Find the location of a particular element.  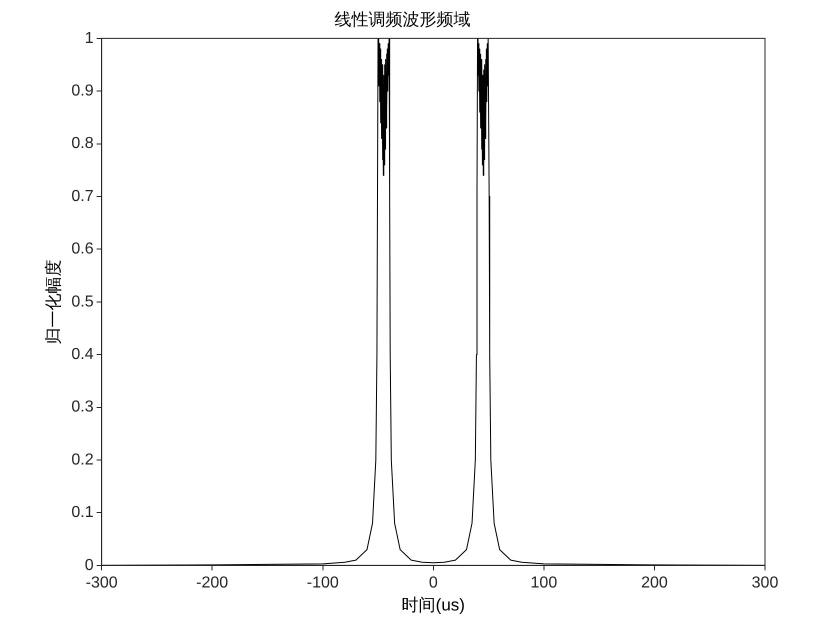

y-tick-label: 0.9 is located at coordinates (82, 91).